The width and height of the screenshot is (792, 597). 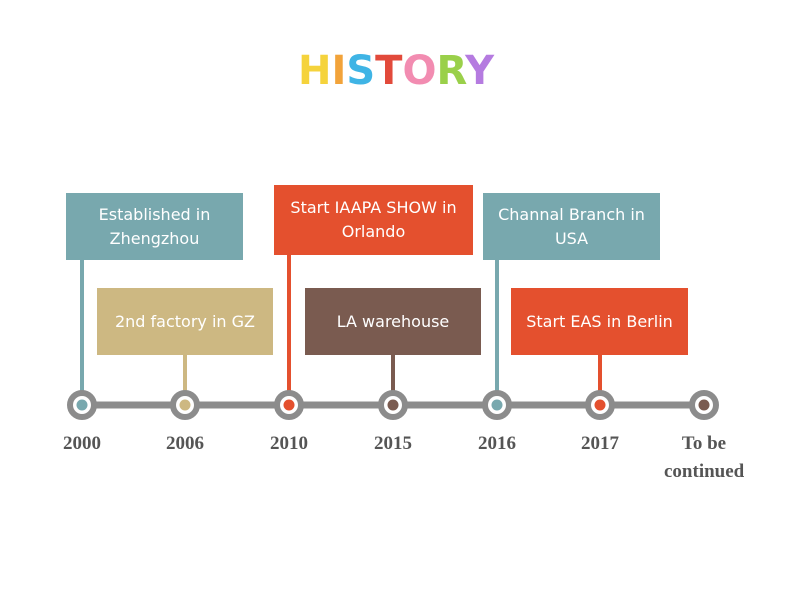 What do you see at coordinates (185, 321) in the screenshot?
I see `event-box: 2nd factory in GZ` at bounding box center [185, 321].